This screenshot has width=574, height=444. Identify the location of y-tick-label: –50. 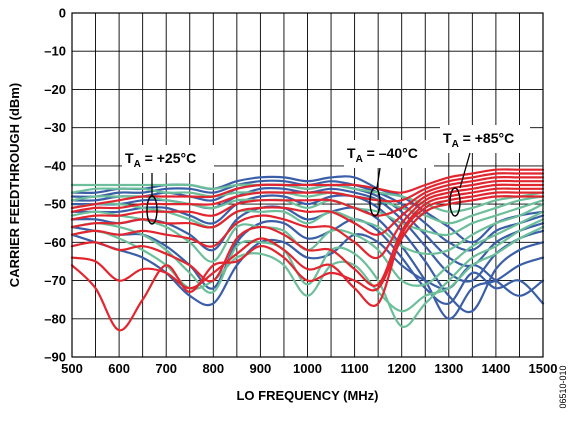
(55, 204).